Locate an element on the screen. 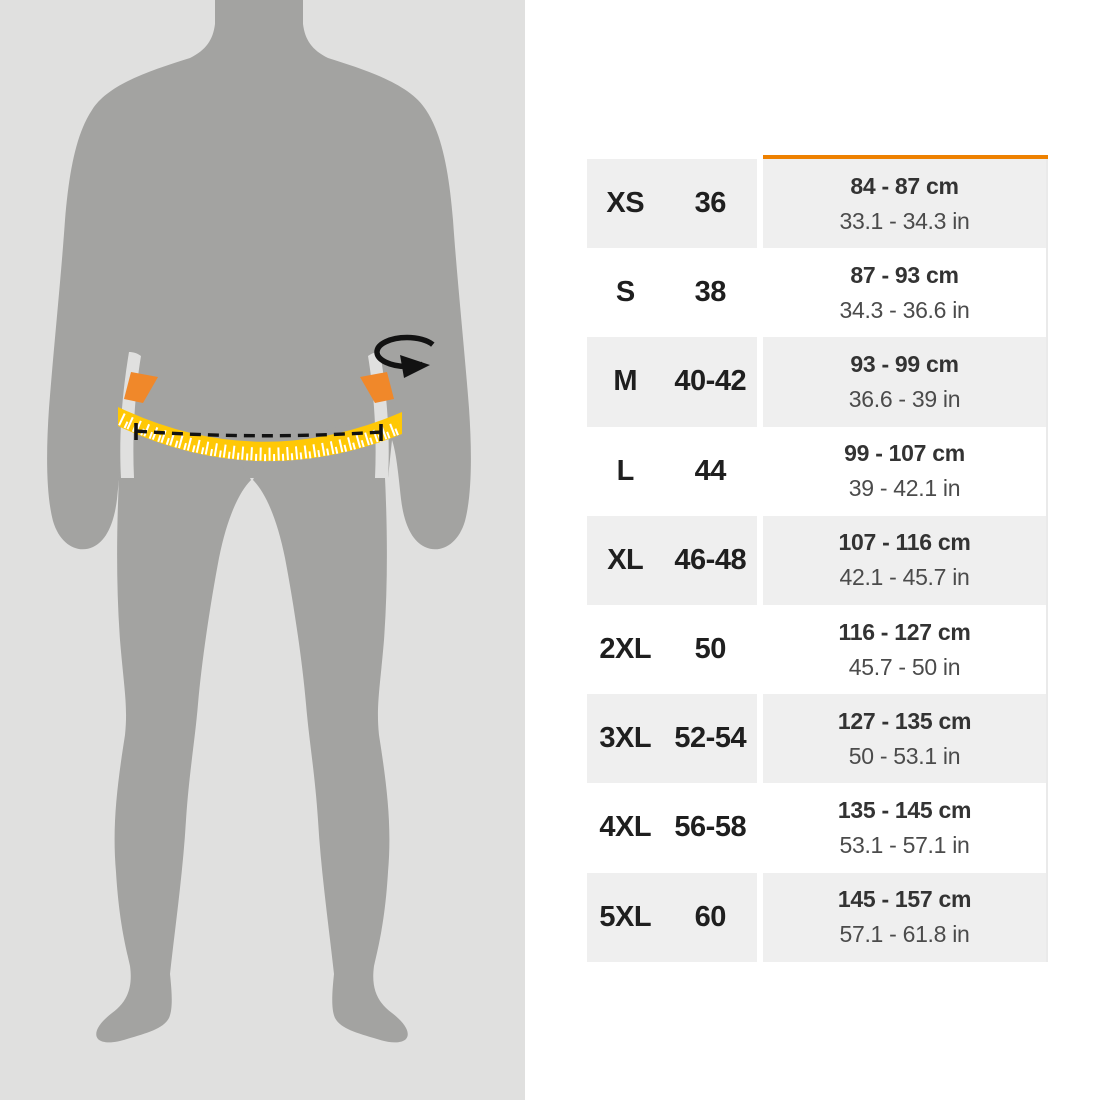 Image resolution: width=1100 pixels, height=1100 pixels. range-cm: 135 - 145 cm is located at coordinates (904, 809).